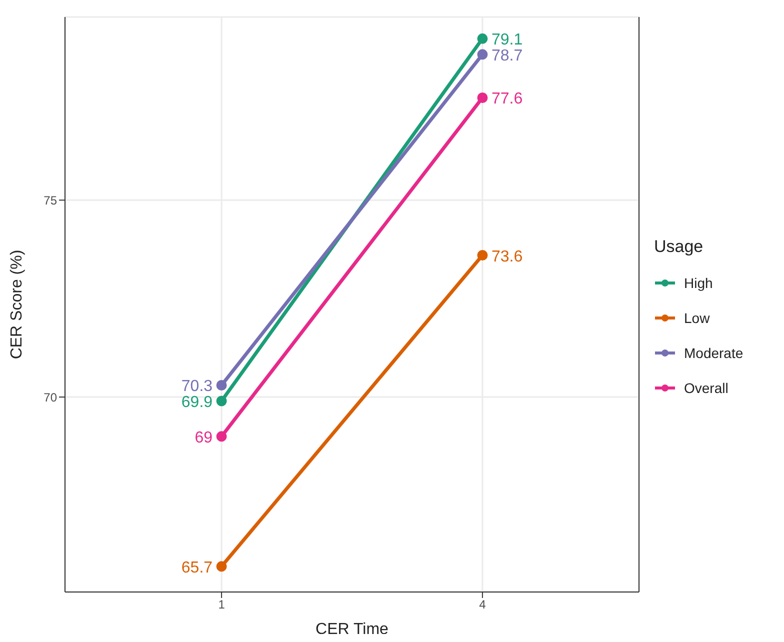  What do you see at coordinates (698, 282) in the screenshot?
I see `legend-label: High` at bounding box center [698, 282].